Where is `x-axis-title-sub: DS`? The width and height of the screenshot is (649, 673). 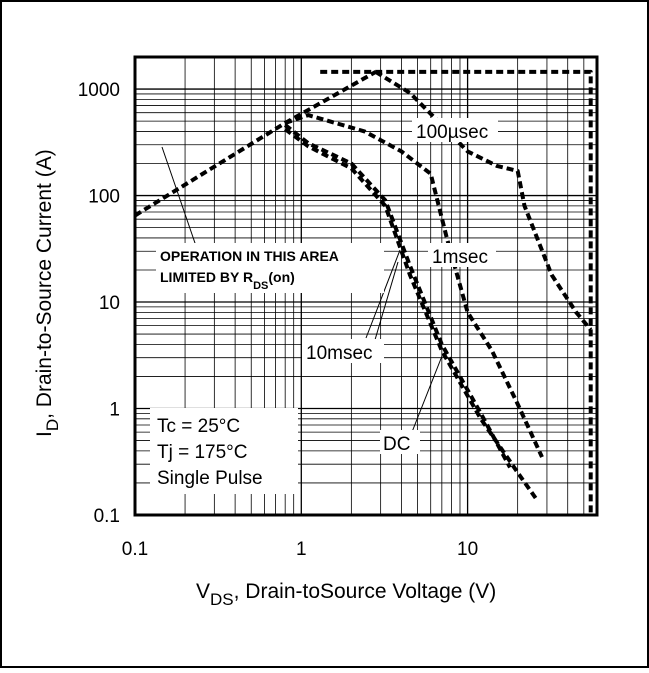 x-axis-title-sub: DS is located at coordinates (222, 599).